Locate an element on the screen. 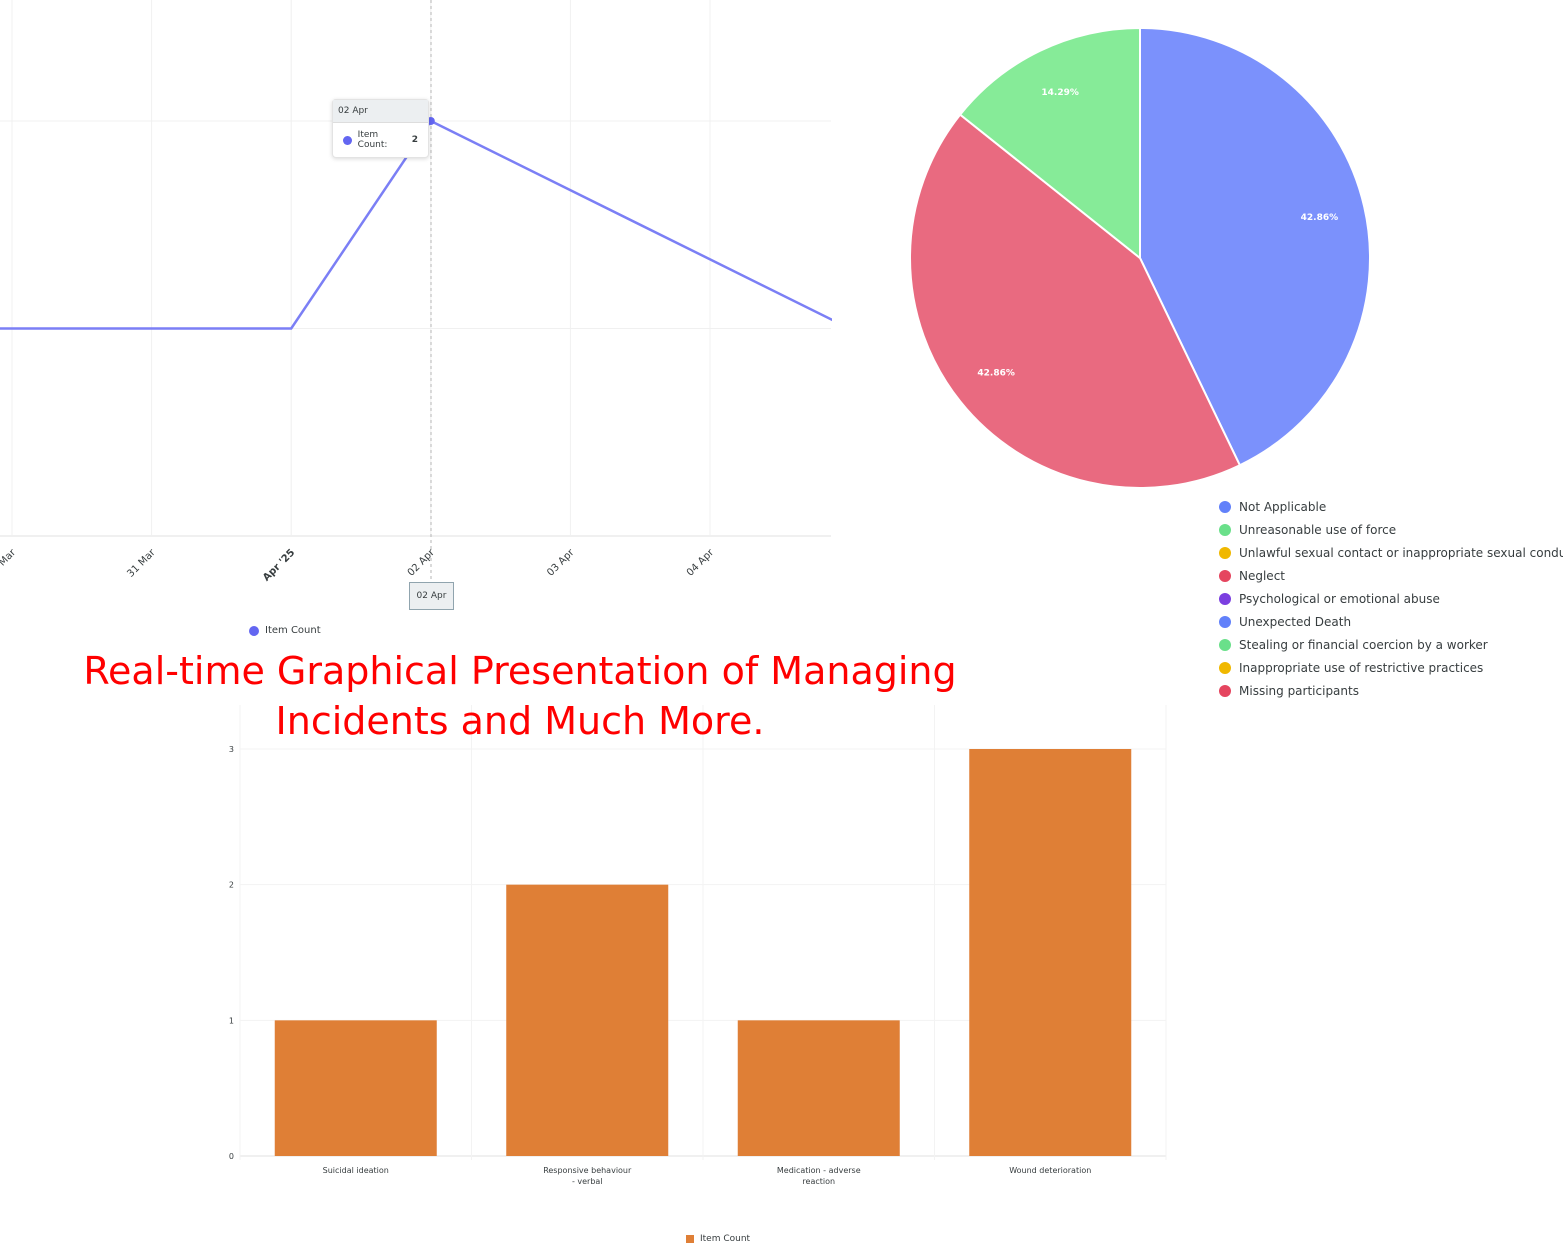  legend-item: Unreasonable use of force is located at coordinates (1391, 529).